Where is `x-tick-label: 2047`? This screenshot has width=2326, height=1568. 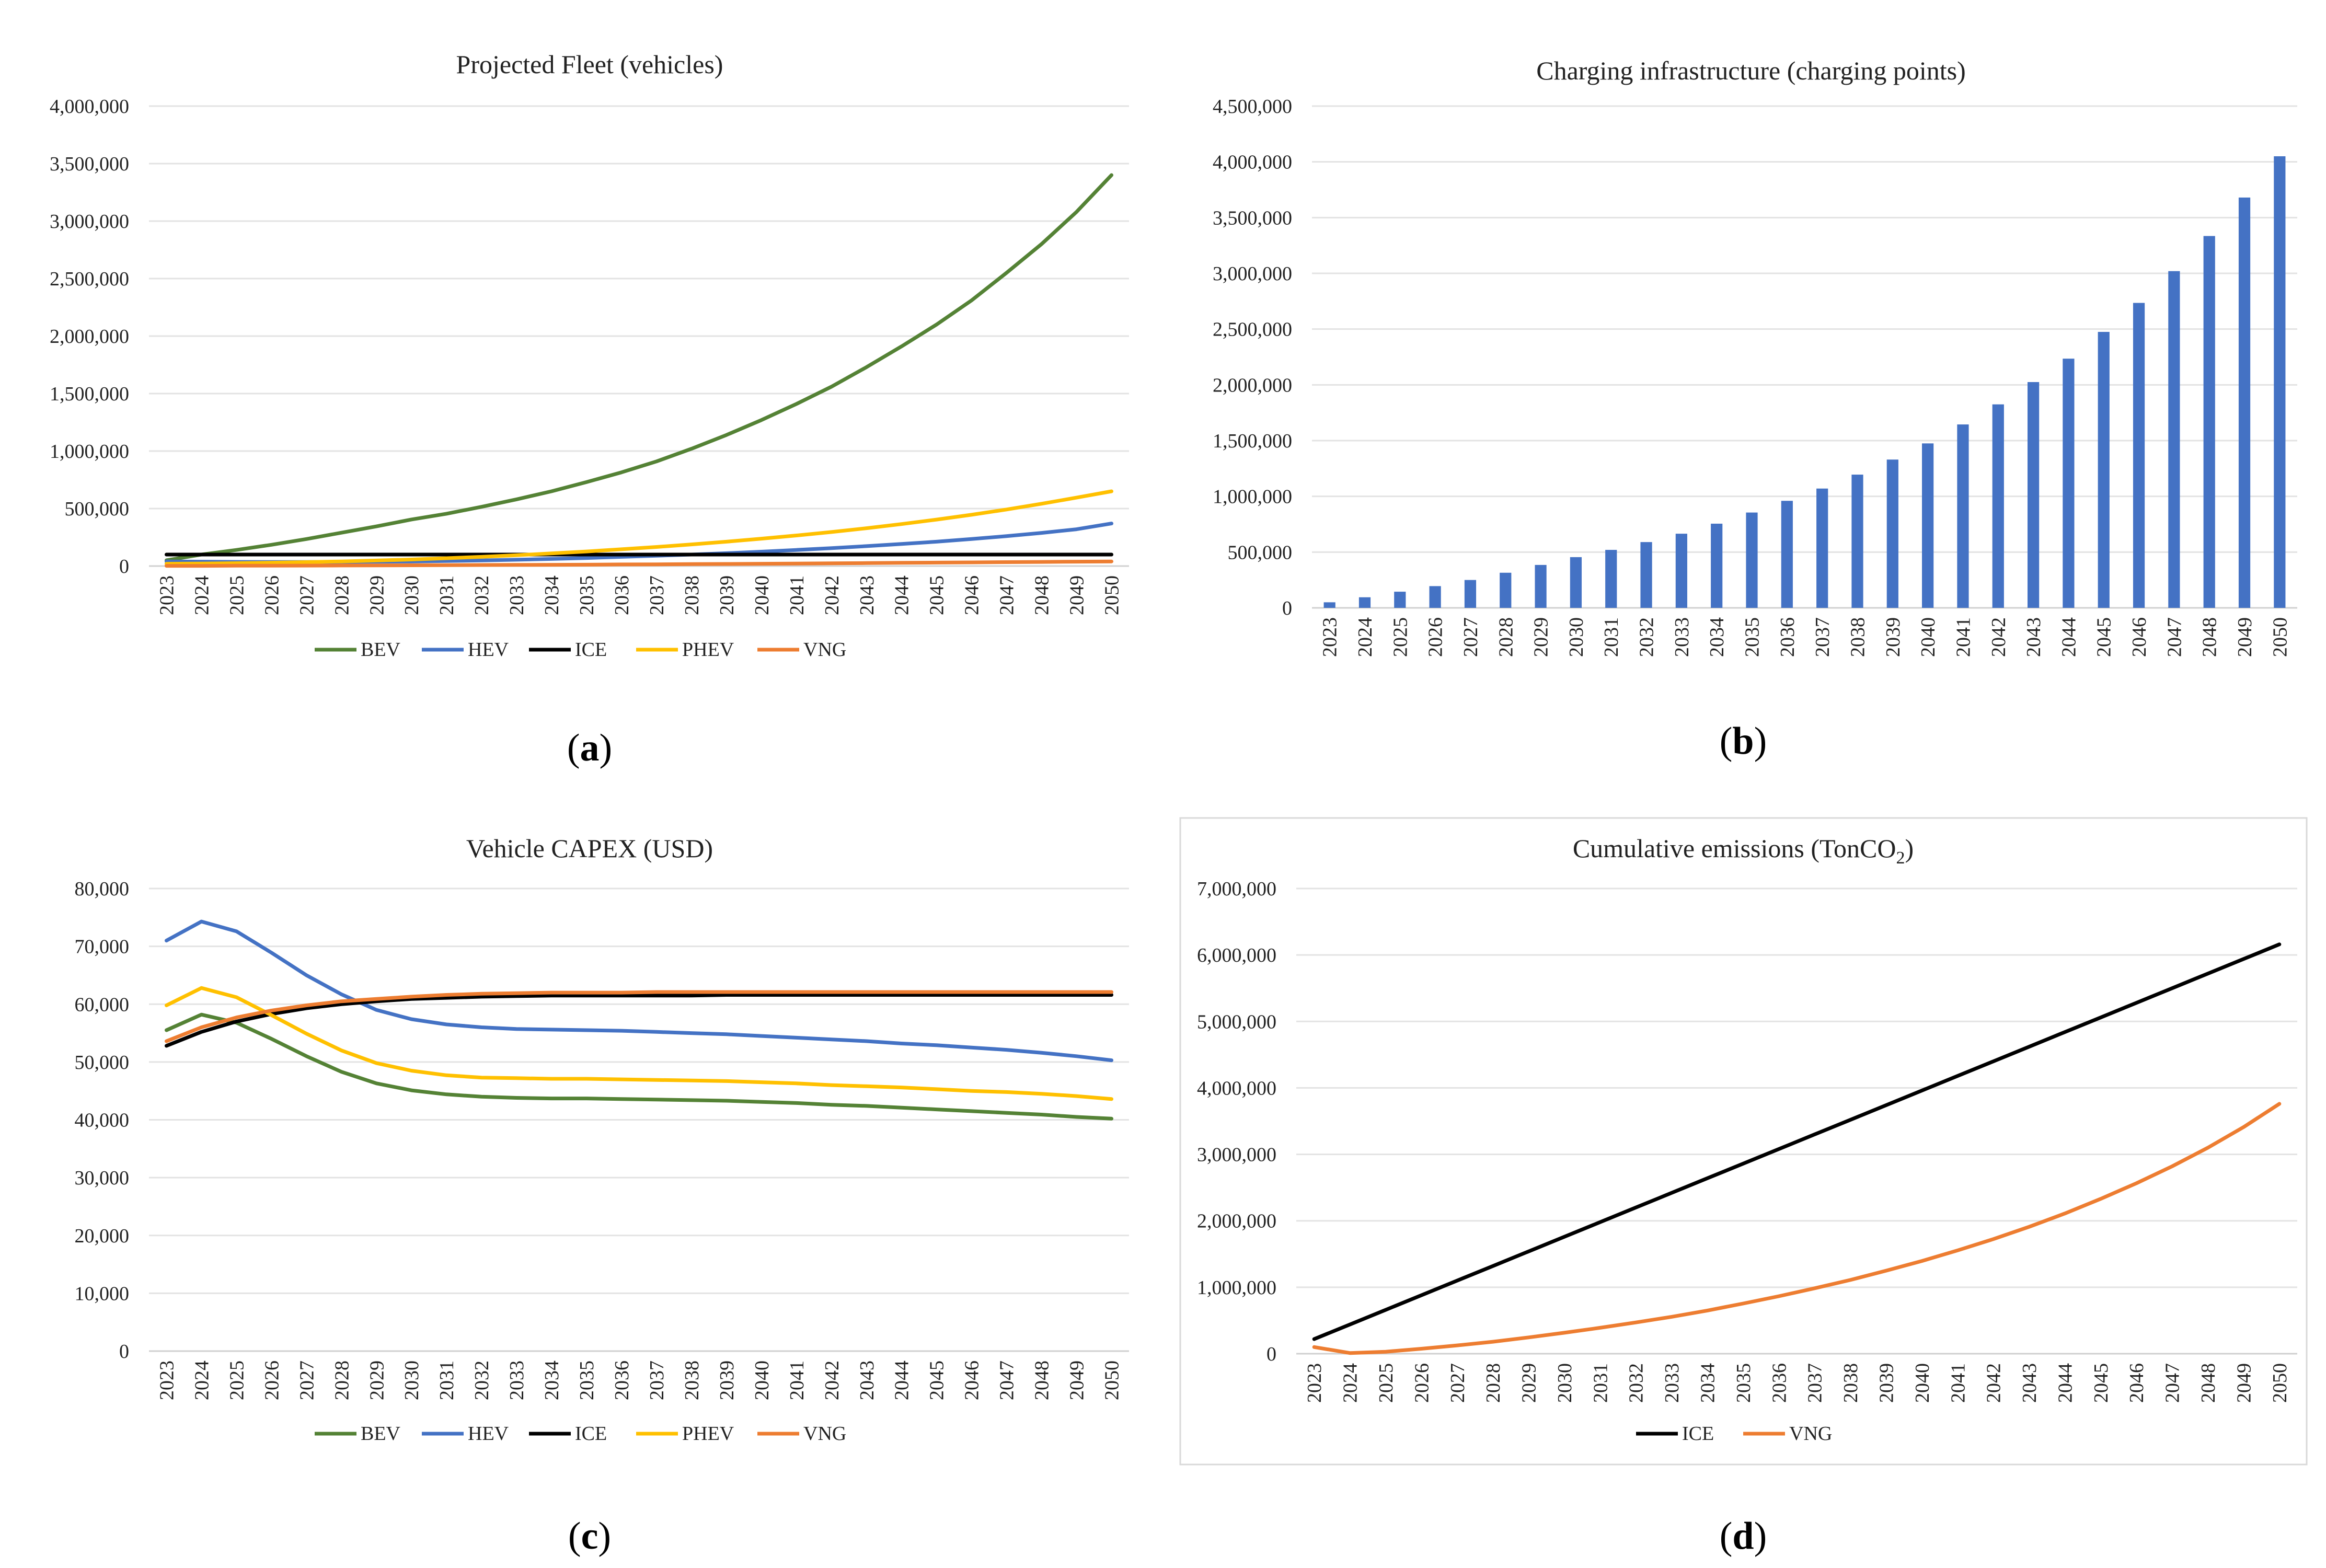 x-tick-label: 2047 is located at coordinates (1007, 595).